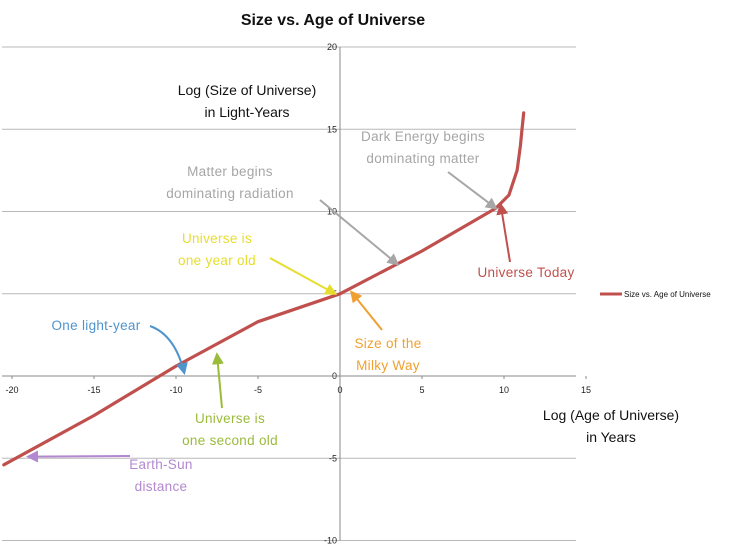 This screenshot has height=549, width=736. What do you see at coordinates (246, 112) in the screenshot?
I see `y-axis-label: in Light-Years` at bounding box center [246, 112].